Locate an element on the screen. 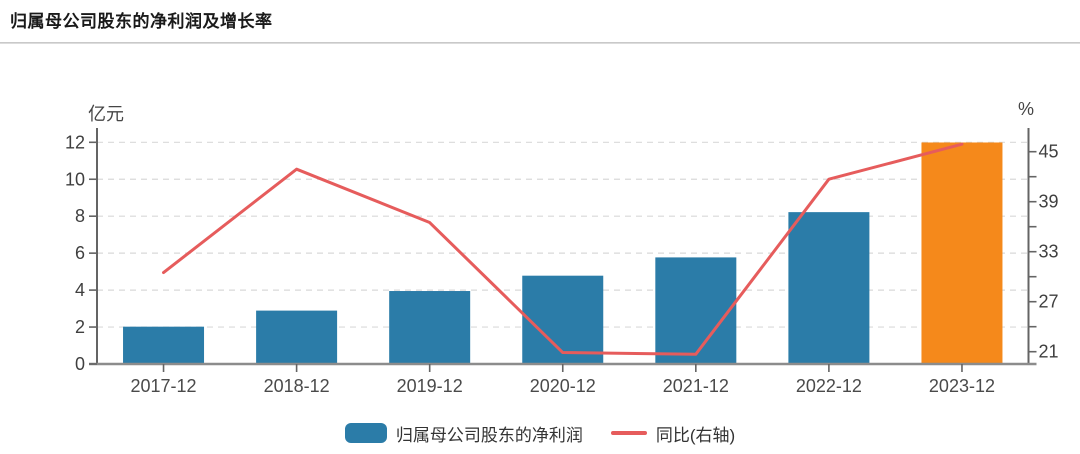 This screenshot has height=454, width=1080. x-label-2022-12: 2022-12 is located at coordinates (829, 386).